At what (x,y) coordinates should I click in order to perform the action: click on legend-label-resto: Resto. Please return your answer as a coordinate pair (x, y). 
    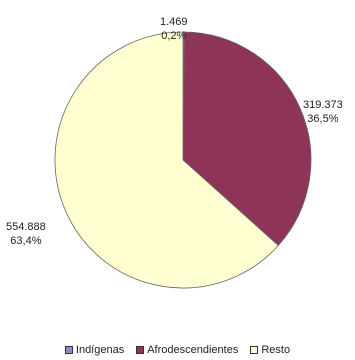
    Looking at the image, I should click on (276, 350).